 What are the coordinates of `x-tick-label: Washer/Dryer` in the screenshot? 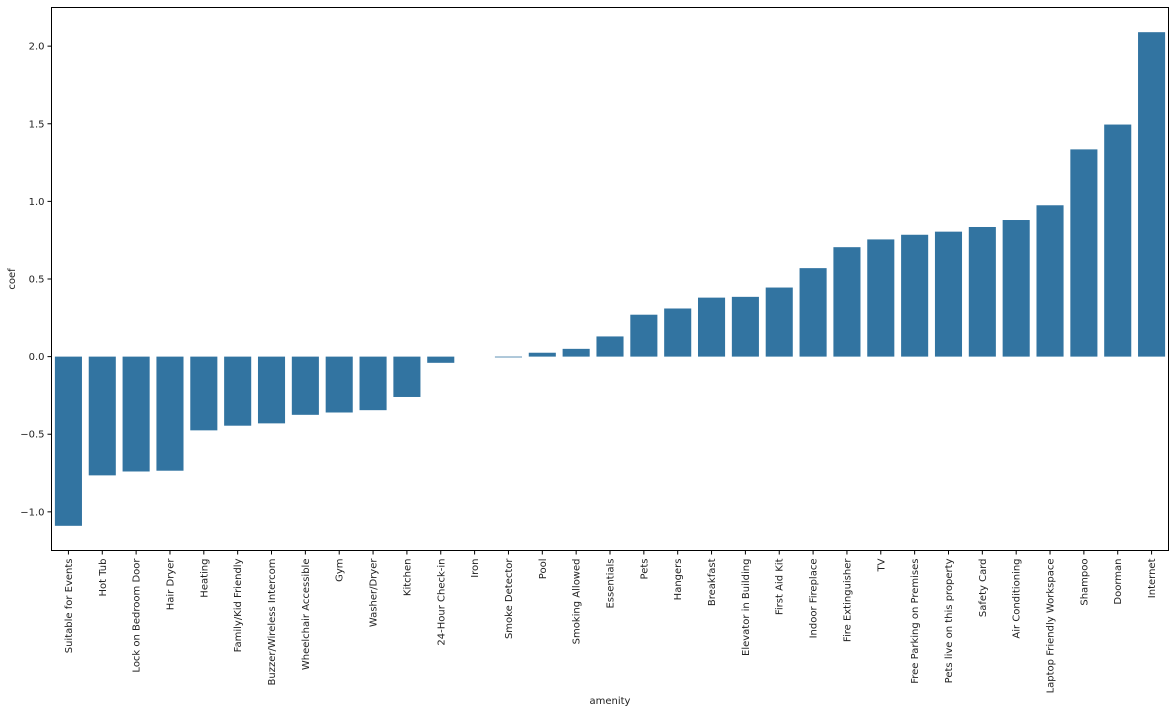 It's located at (374, 592).